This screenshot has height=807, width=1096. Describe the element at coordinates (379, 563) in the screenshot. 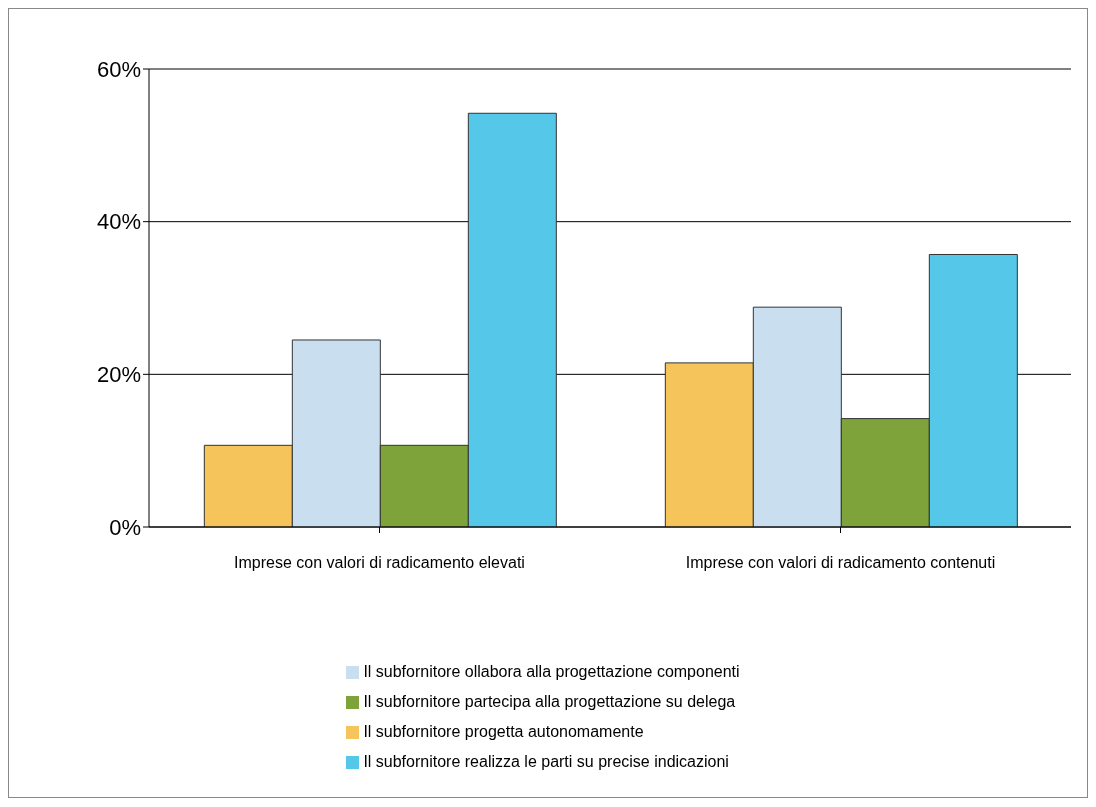

I see `x-tick-label: Imprese con valori di radicamento elevati` at that location.